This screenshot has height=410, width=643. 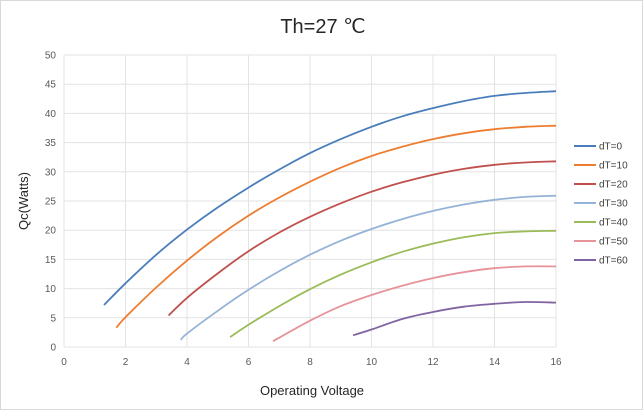 I want to click on x-tick-label: 4, so click(x=187, y=362).